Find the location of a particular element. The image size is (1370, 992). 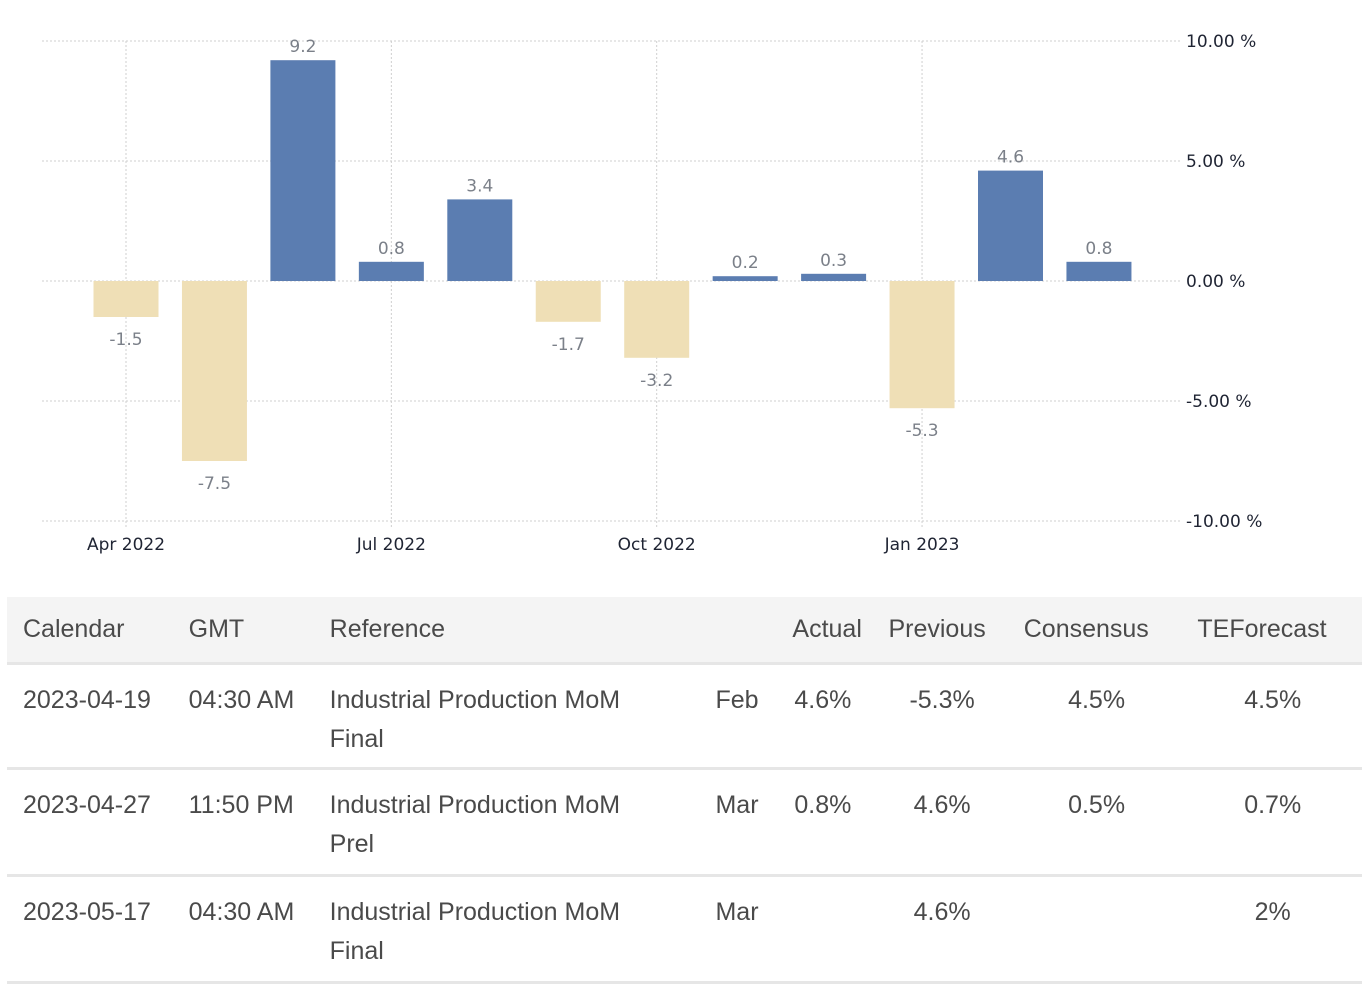

cell-teforecast: 4.5% is located at coordinates (1273, 699).